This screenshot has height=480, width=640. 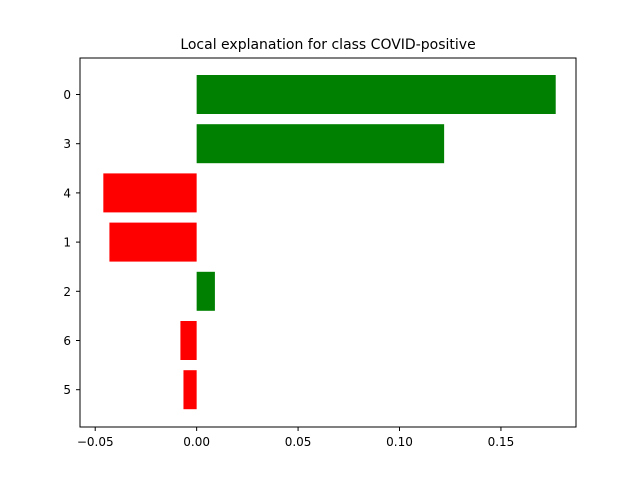 What do you see at coordinates (67, 193) in the screenshot?
I see `y-tick-label: 4` at bounding box center [67, 193].